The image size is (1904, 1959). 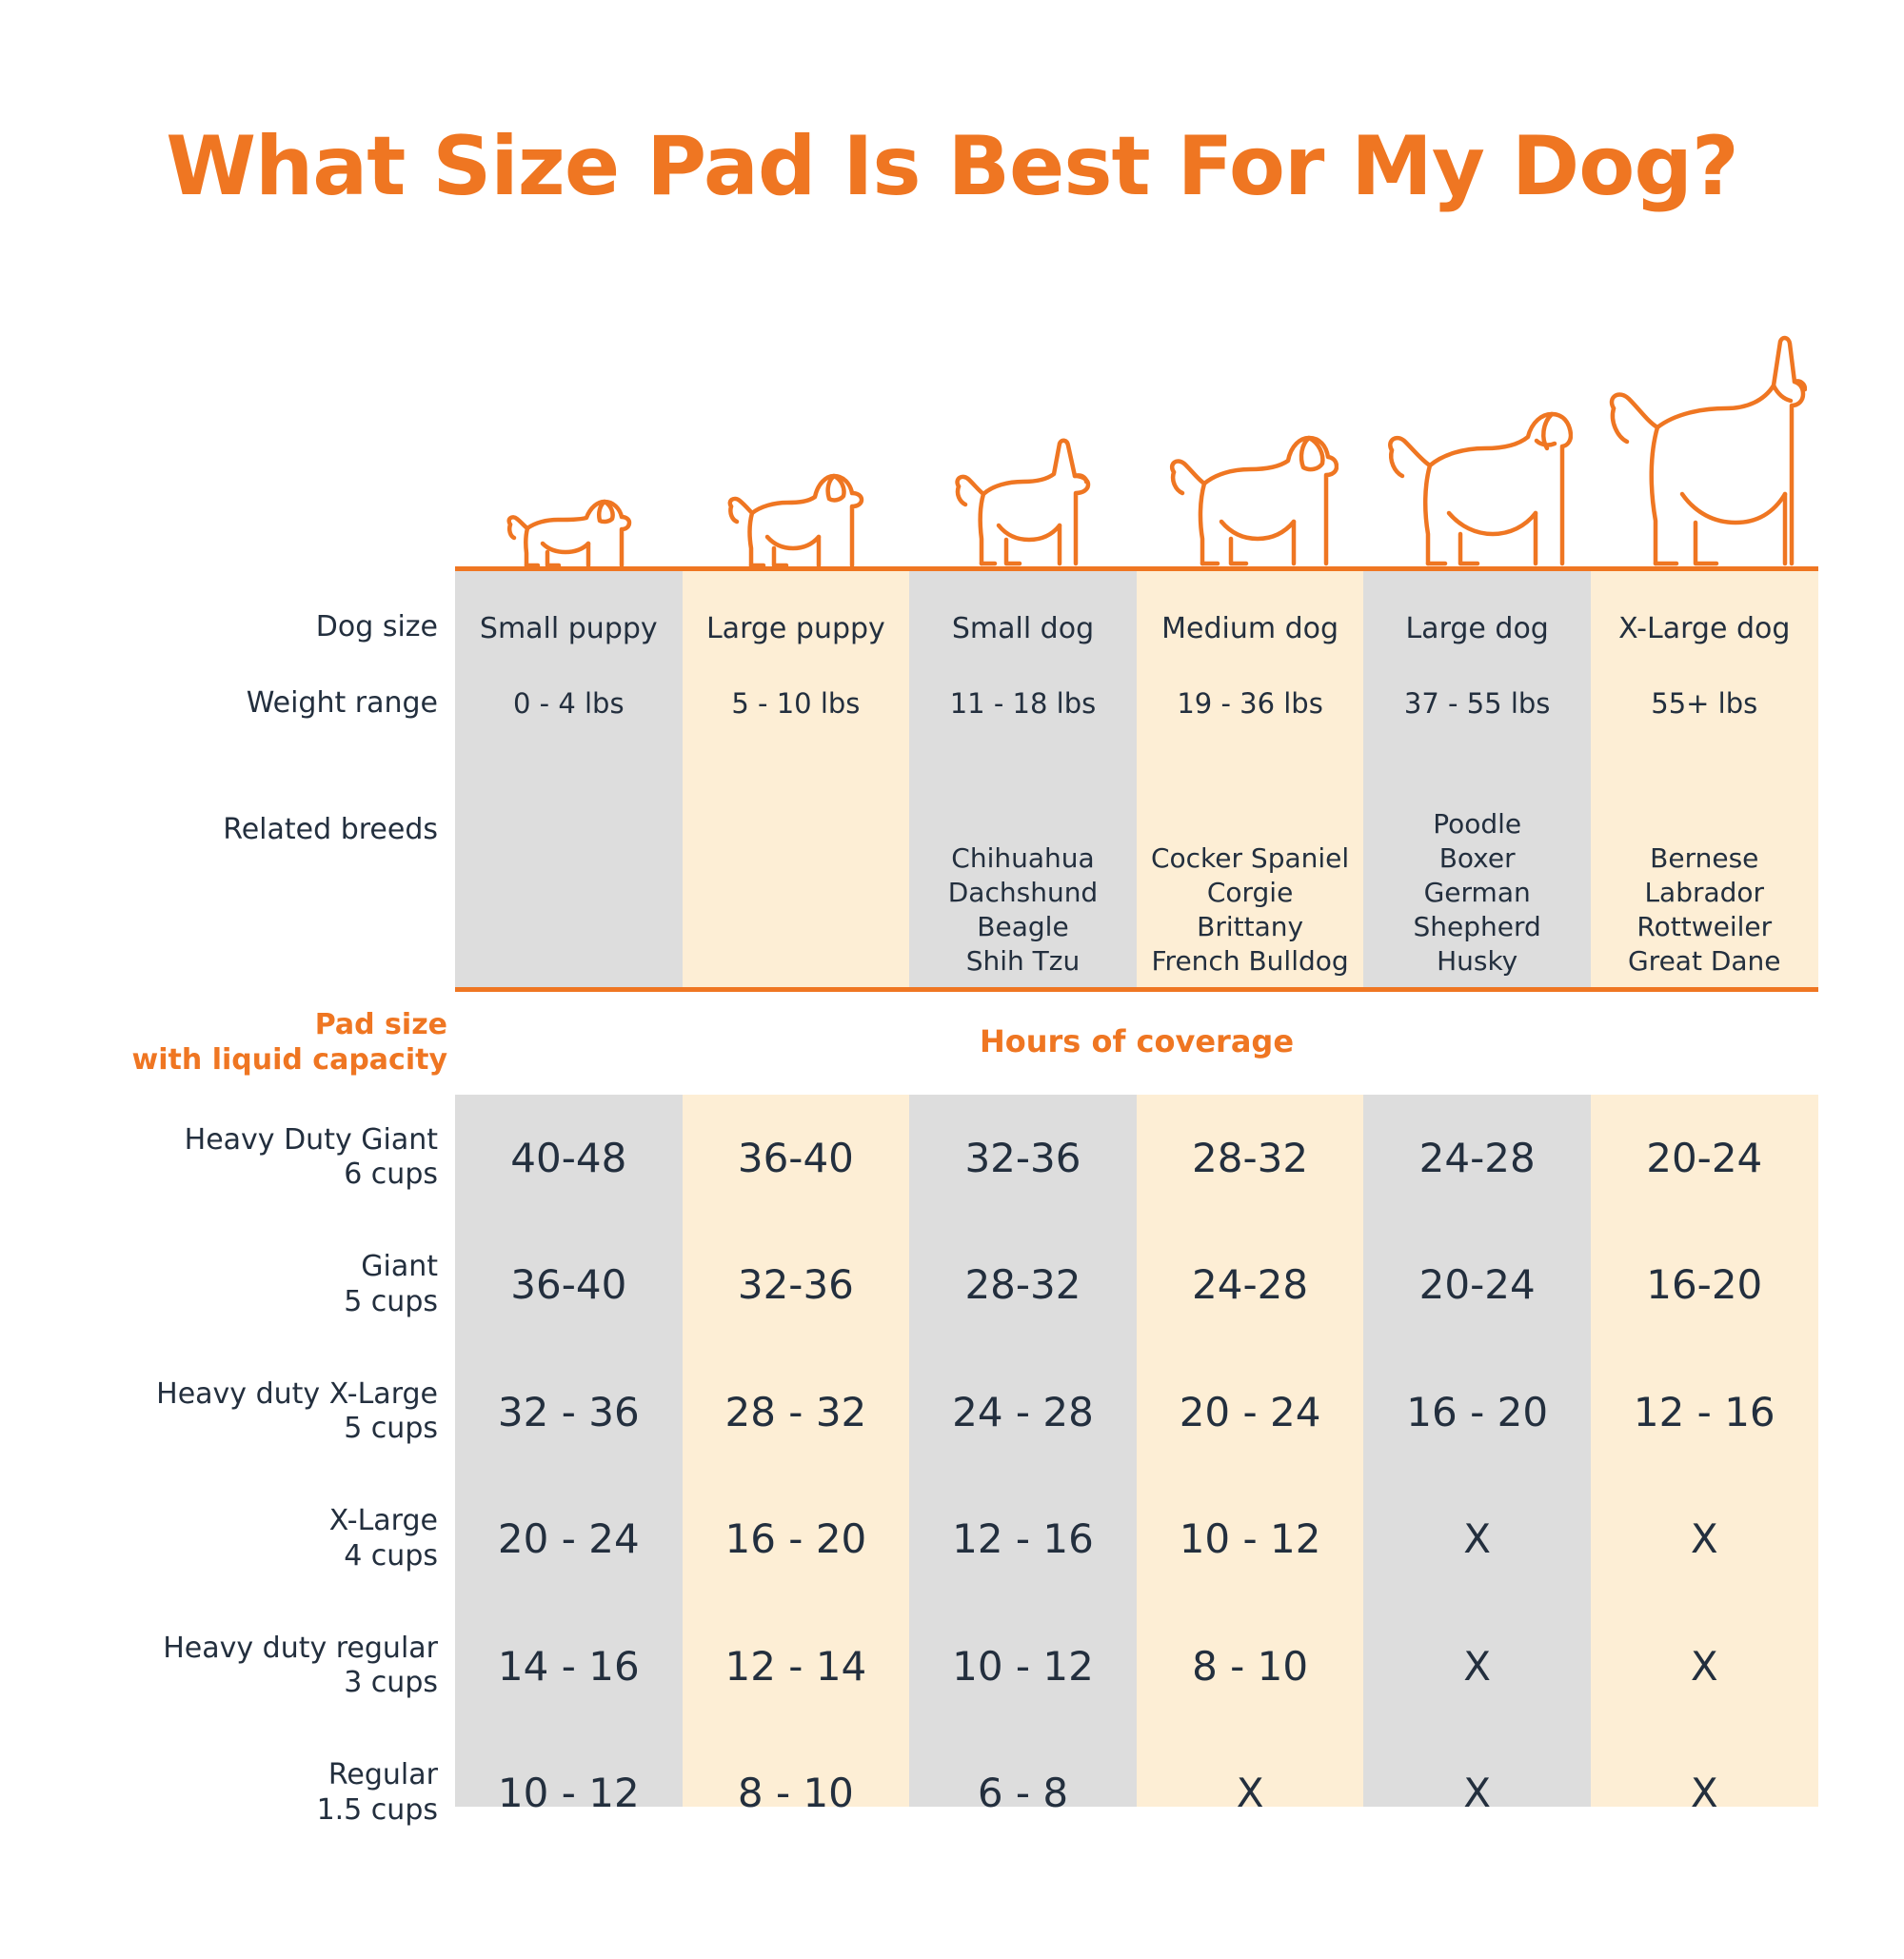 What do you see at coordinates (382, 1775) in the screenshot?
I see `pad-name-5: Regular` at bounding box center [382, 1775].